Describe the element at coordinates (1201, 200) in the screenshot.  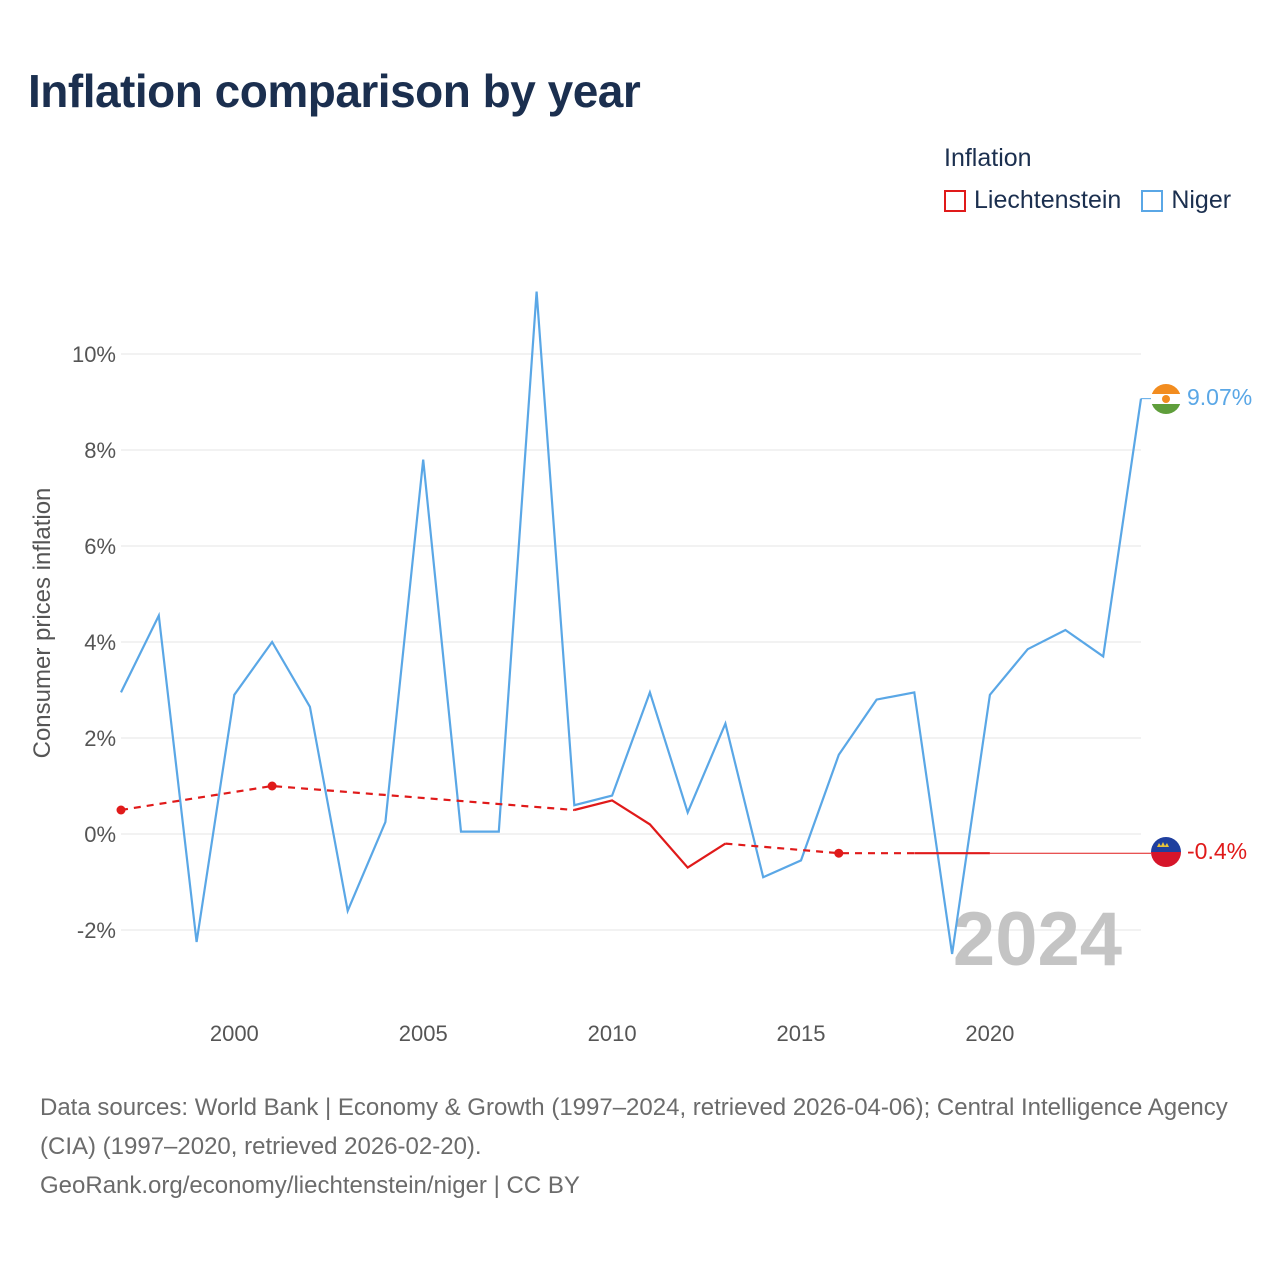
I see `legend-label-niger: Niger` at that location.